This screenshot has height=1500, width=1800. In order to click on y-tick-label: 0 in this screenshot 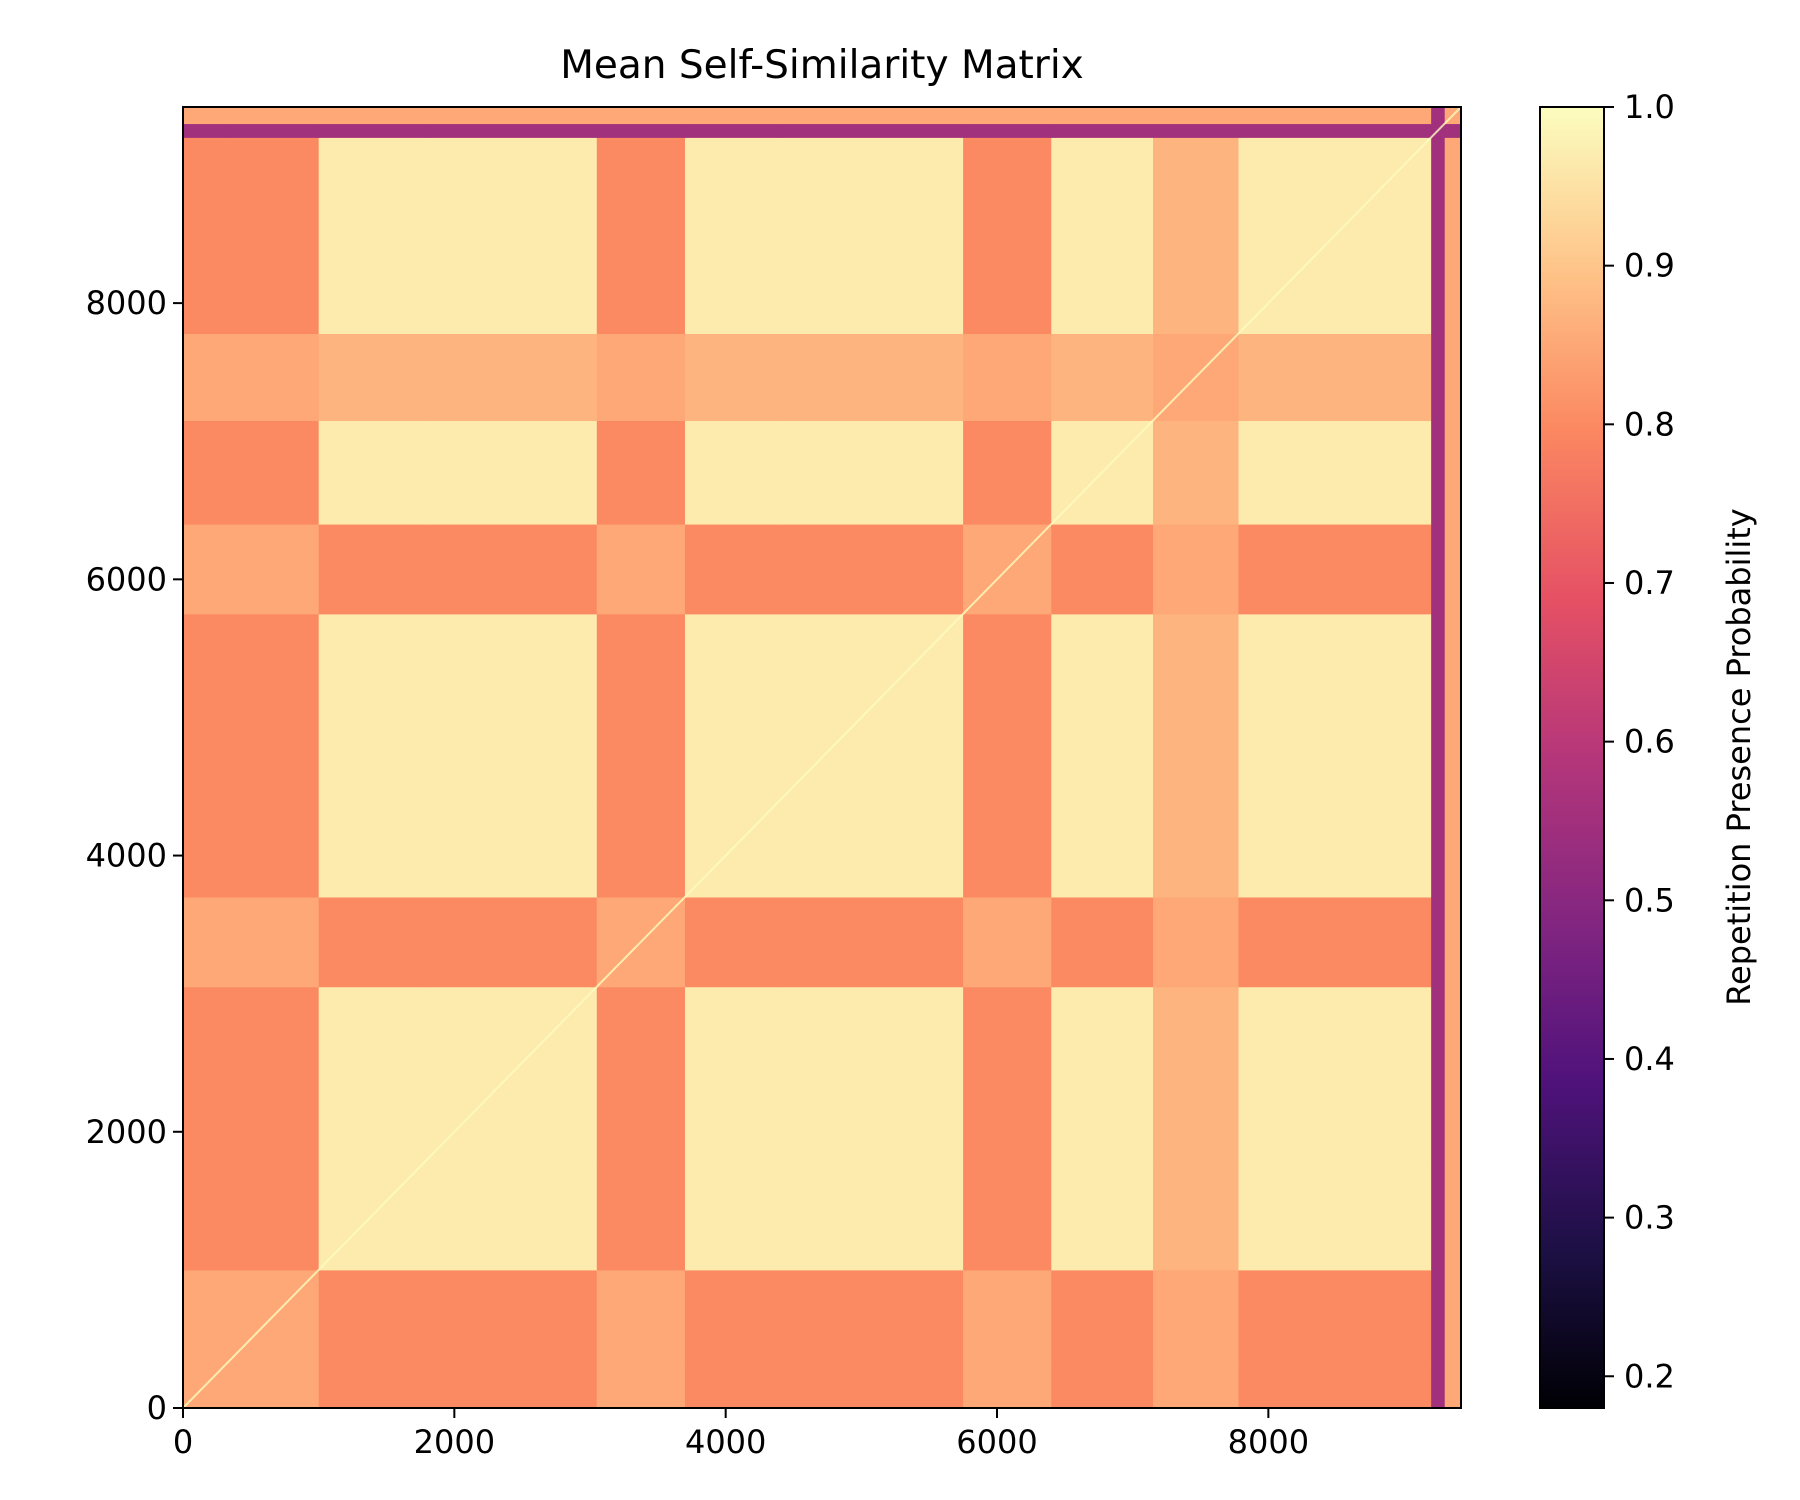, I will do `click(157, 1408)`.